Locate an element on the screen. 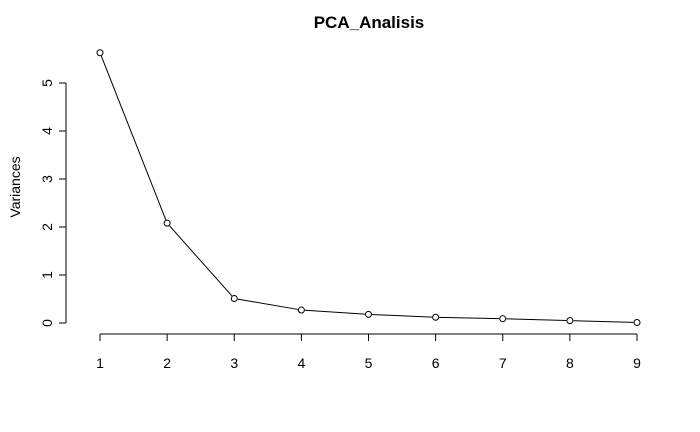  x-tick-label: 8 is located at coordinates (570, 363).